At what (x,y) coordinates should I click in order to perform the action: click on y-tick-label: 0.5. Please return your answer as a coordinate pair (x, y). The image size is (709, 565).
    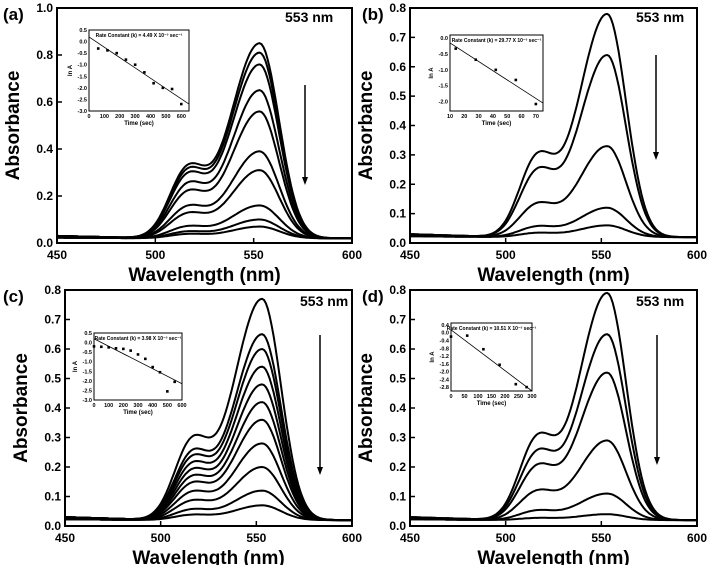
    Looking at the image, I should click on (397, 379).